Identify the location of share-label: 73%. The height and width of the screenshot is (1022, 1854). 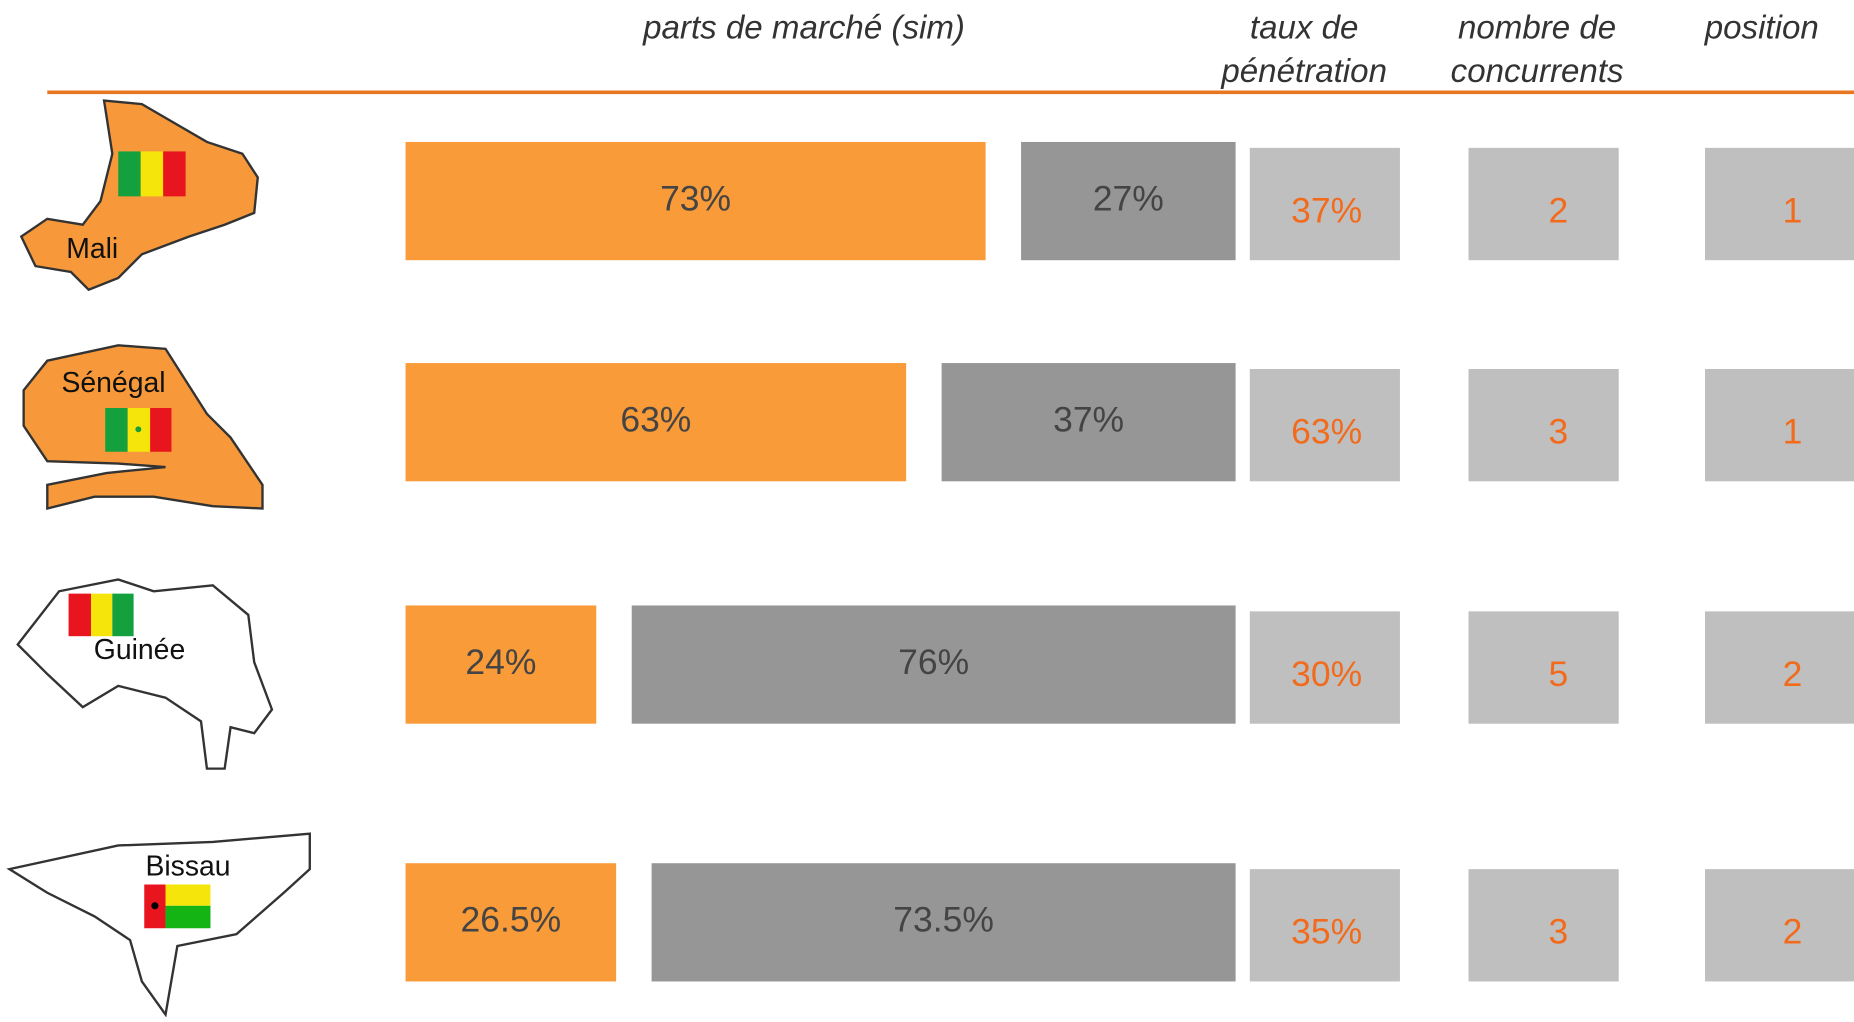
(695, 198).